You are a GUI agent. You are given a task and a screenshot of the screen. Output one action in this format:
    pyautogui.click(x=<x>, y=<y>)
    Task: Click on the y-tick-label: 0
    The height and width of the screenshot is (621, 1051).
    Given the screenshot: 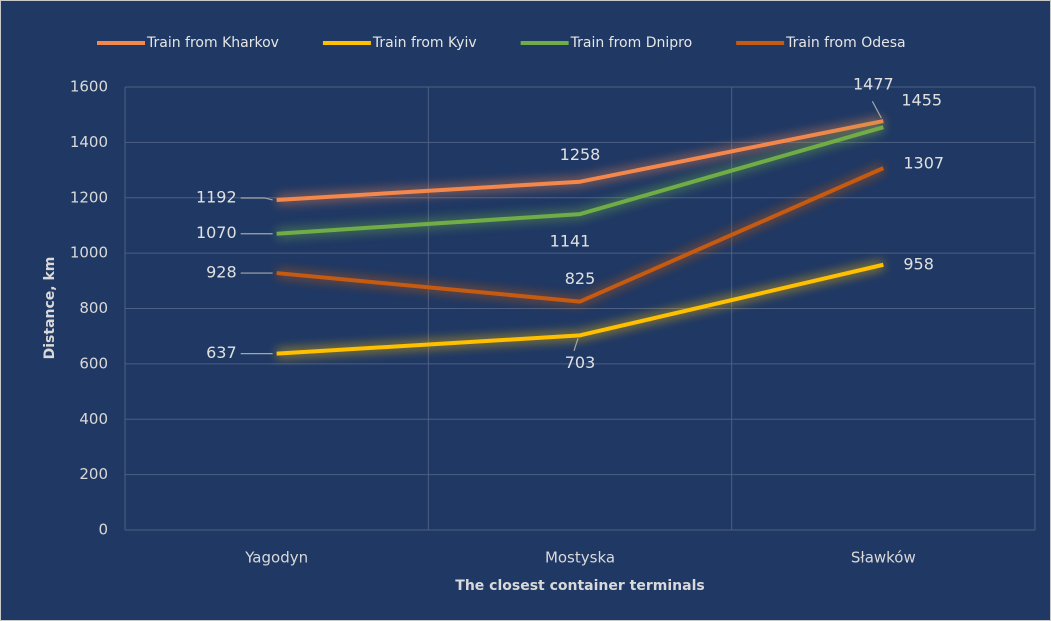 What is the action you would take?
    pyautogui.click(x=103, y=530)
    